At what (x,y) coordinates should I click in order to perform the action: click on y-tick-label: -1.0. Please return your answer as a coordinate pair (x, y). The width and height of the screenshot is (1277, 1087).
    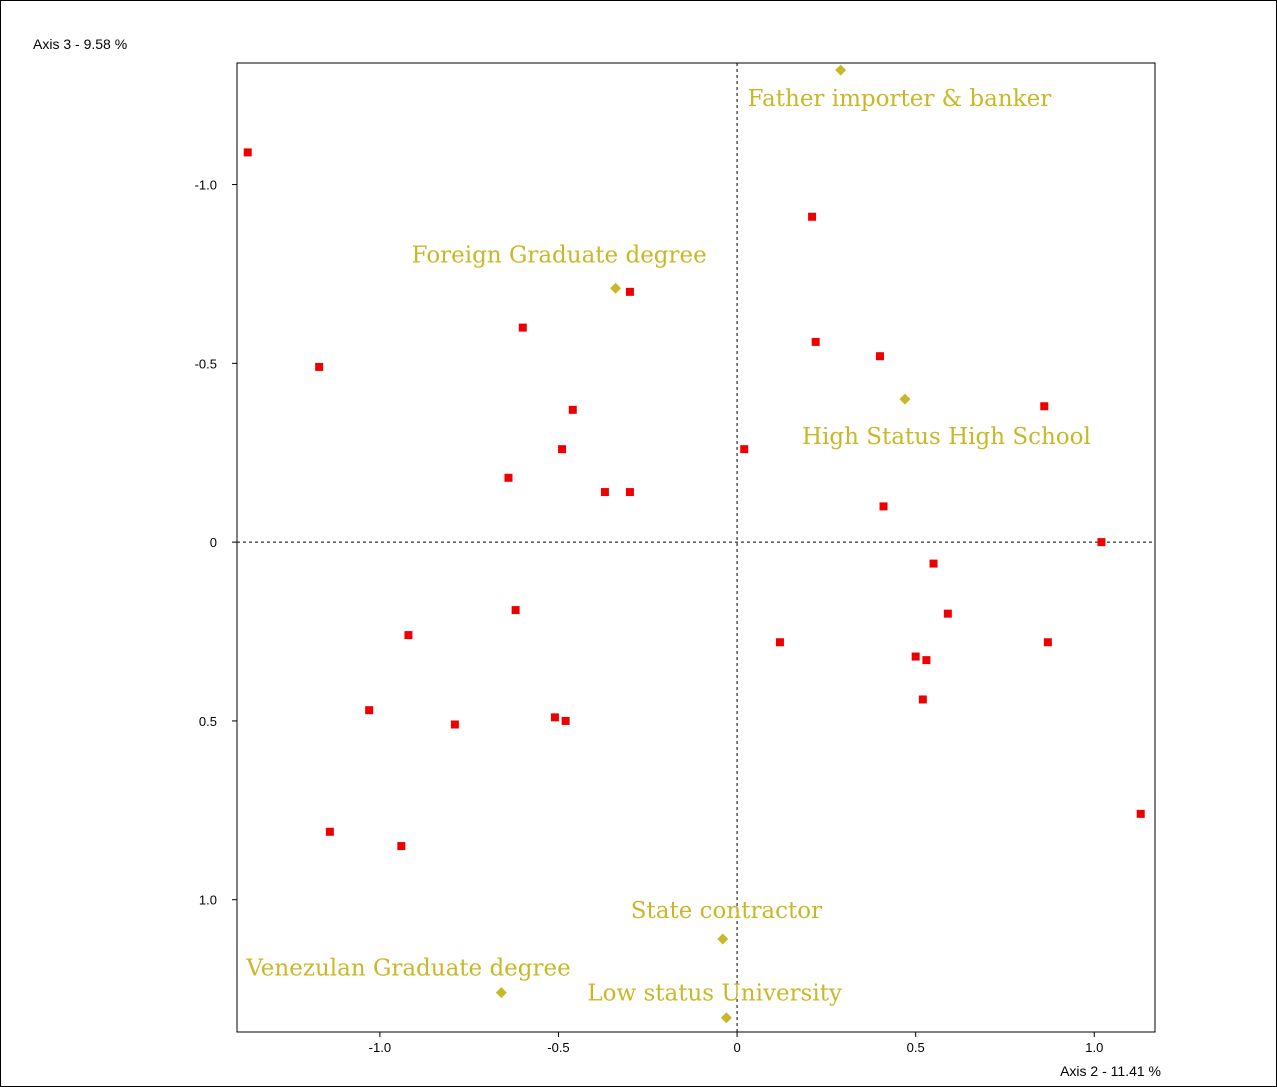
    Looking at the image, I should click on (206, 185).